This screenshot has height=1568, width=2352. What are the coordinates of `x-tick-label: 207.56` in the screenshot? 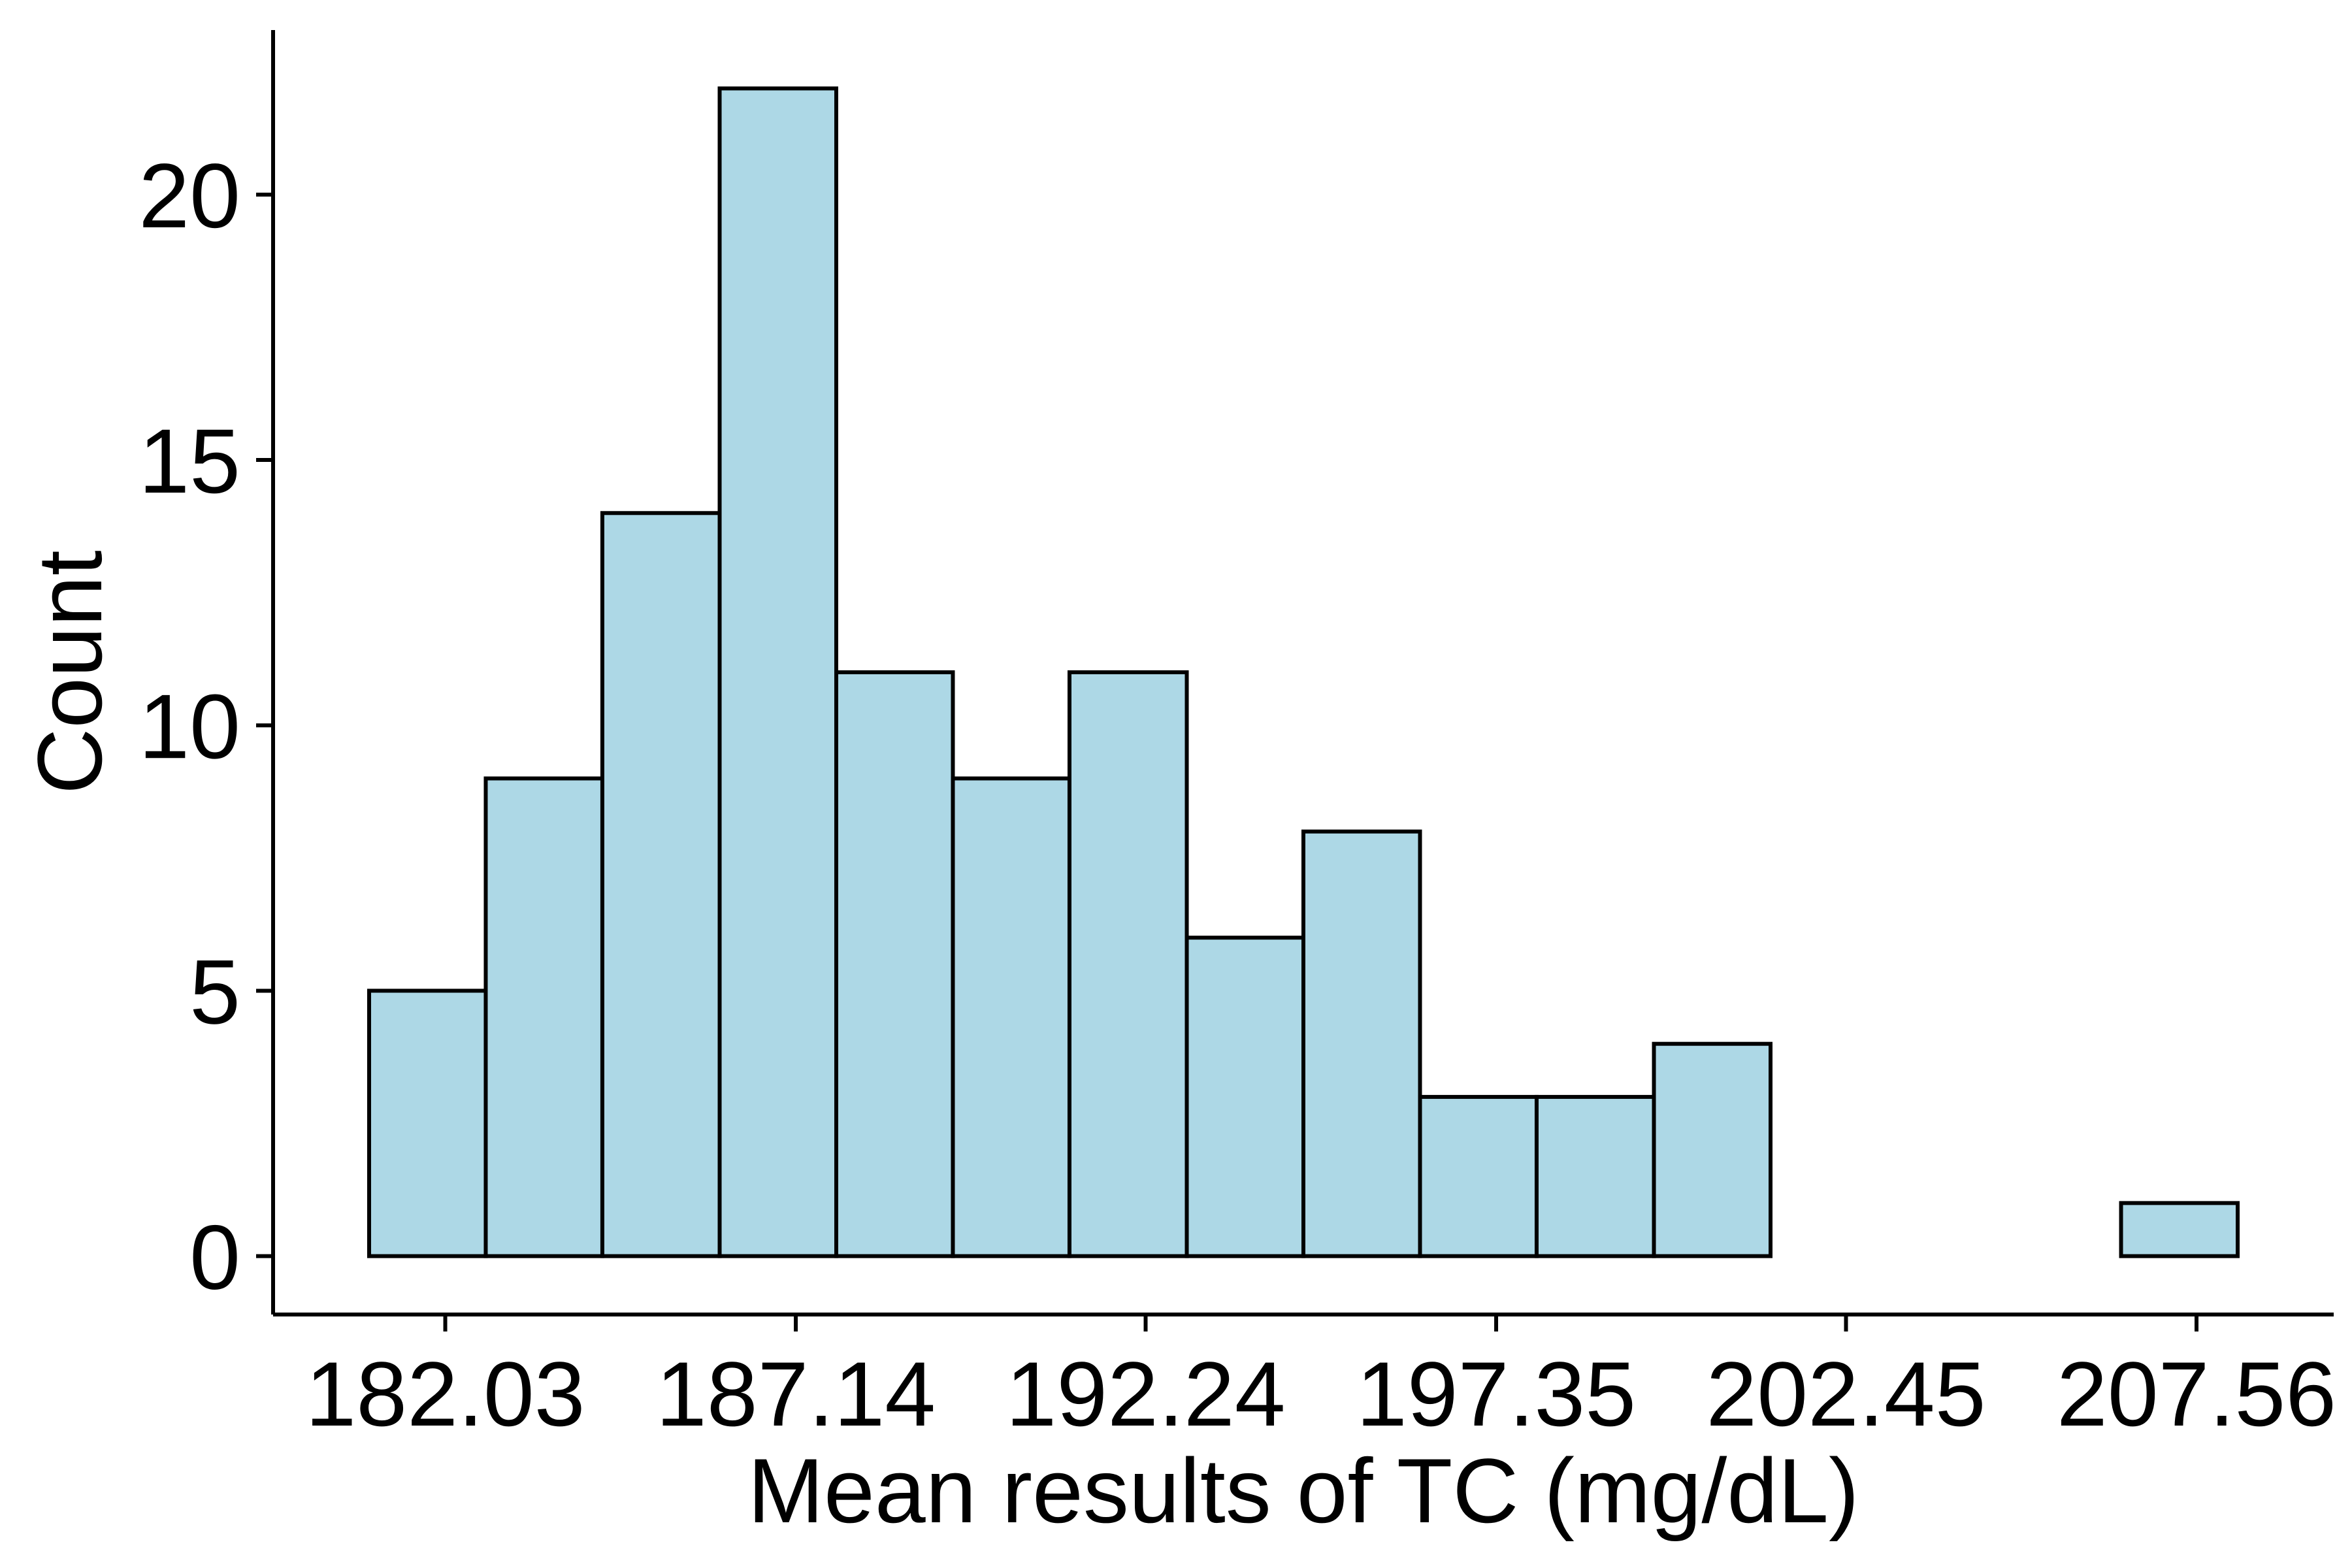 It's located at (2196, 1394).